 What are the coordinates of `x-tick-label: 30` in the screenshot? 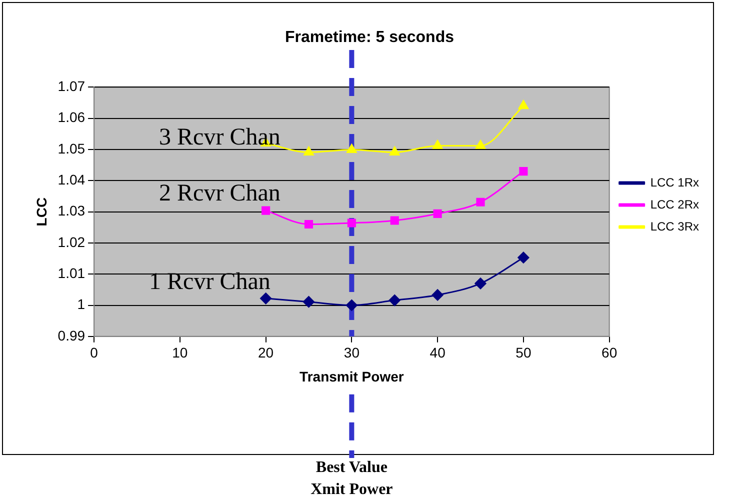 It's located at (352, 352).